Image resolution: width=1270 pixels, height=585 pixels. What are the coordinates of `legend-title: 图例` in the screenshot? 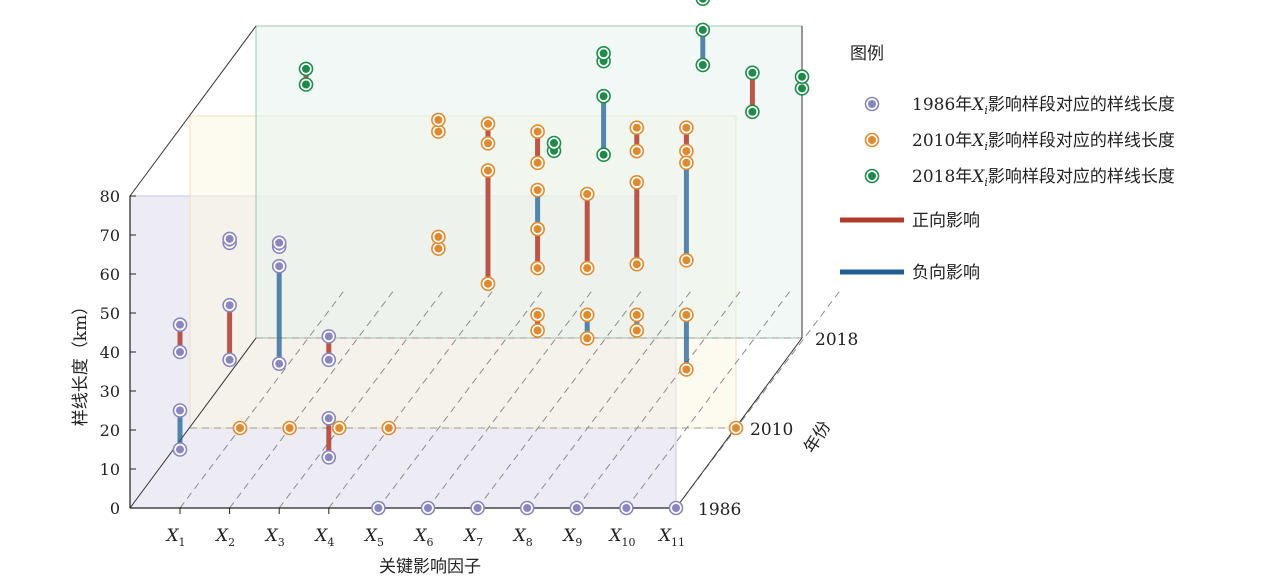 It's located at (867, 54).